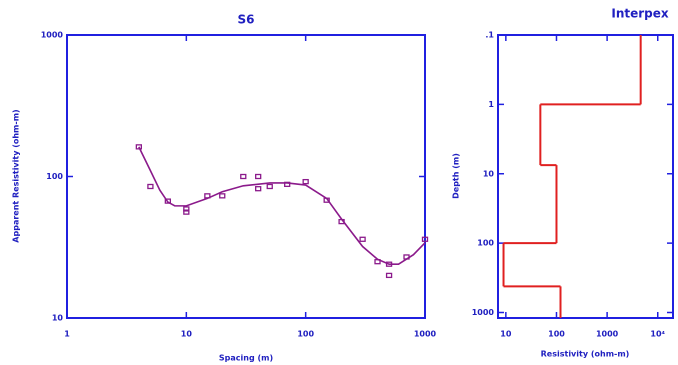 This screenshot has width=678, height=365. Describe the element at coordinates (585, 354) in the screenshot. I see `x-axis-title: Resistivity (ohm-m)` at that location.